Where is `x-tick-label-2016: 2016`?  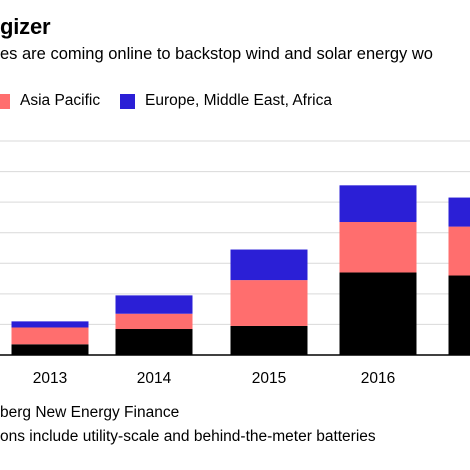 x-tick-label-2016: 2016 is located at coordinates (378, 378).